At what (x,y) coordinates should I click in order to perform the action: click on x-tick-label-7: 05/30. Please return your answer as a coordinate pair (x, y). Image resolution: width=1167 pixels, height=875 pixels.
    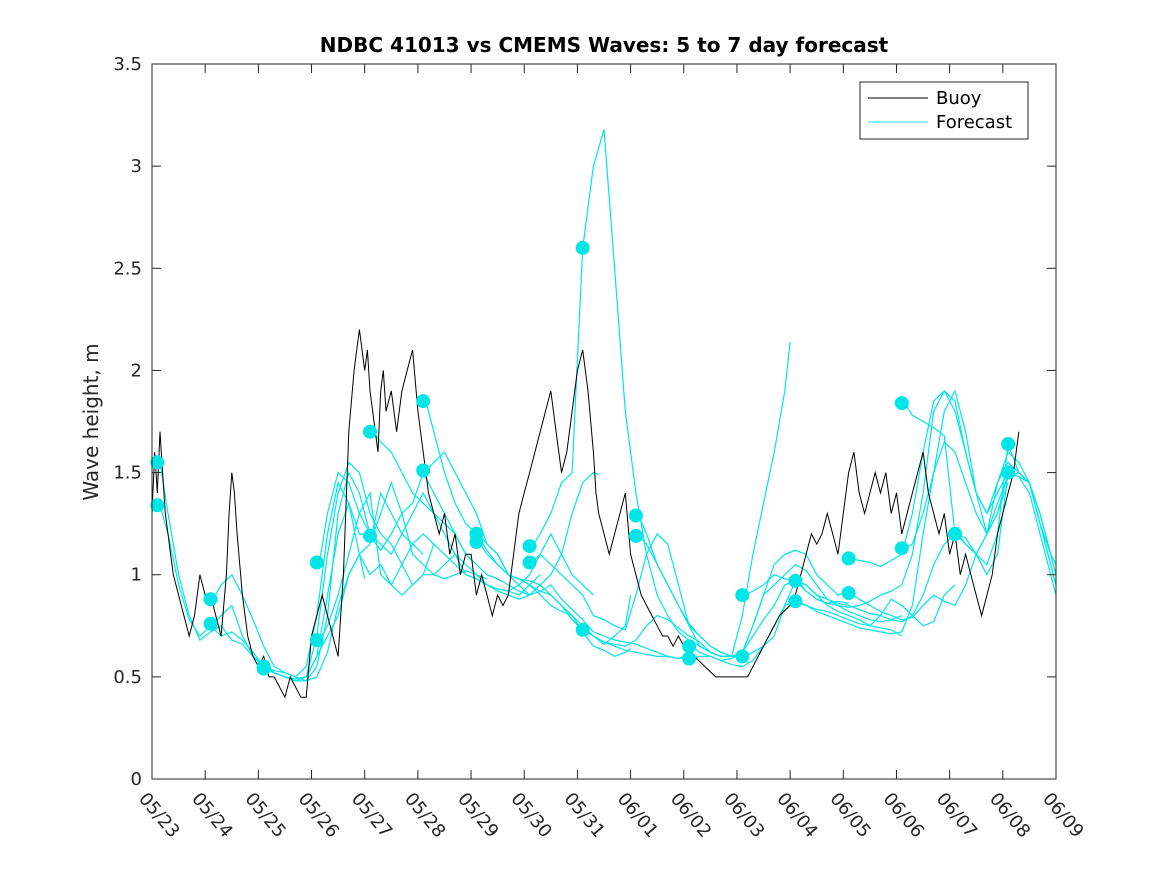
    Looking at the image, I should click on (530, 815).